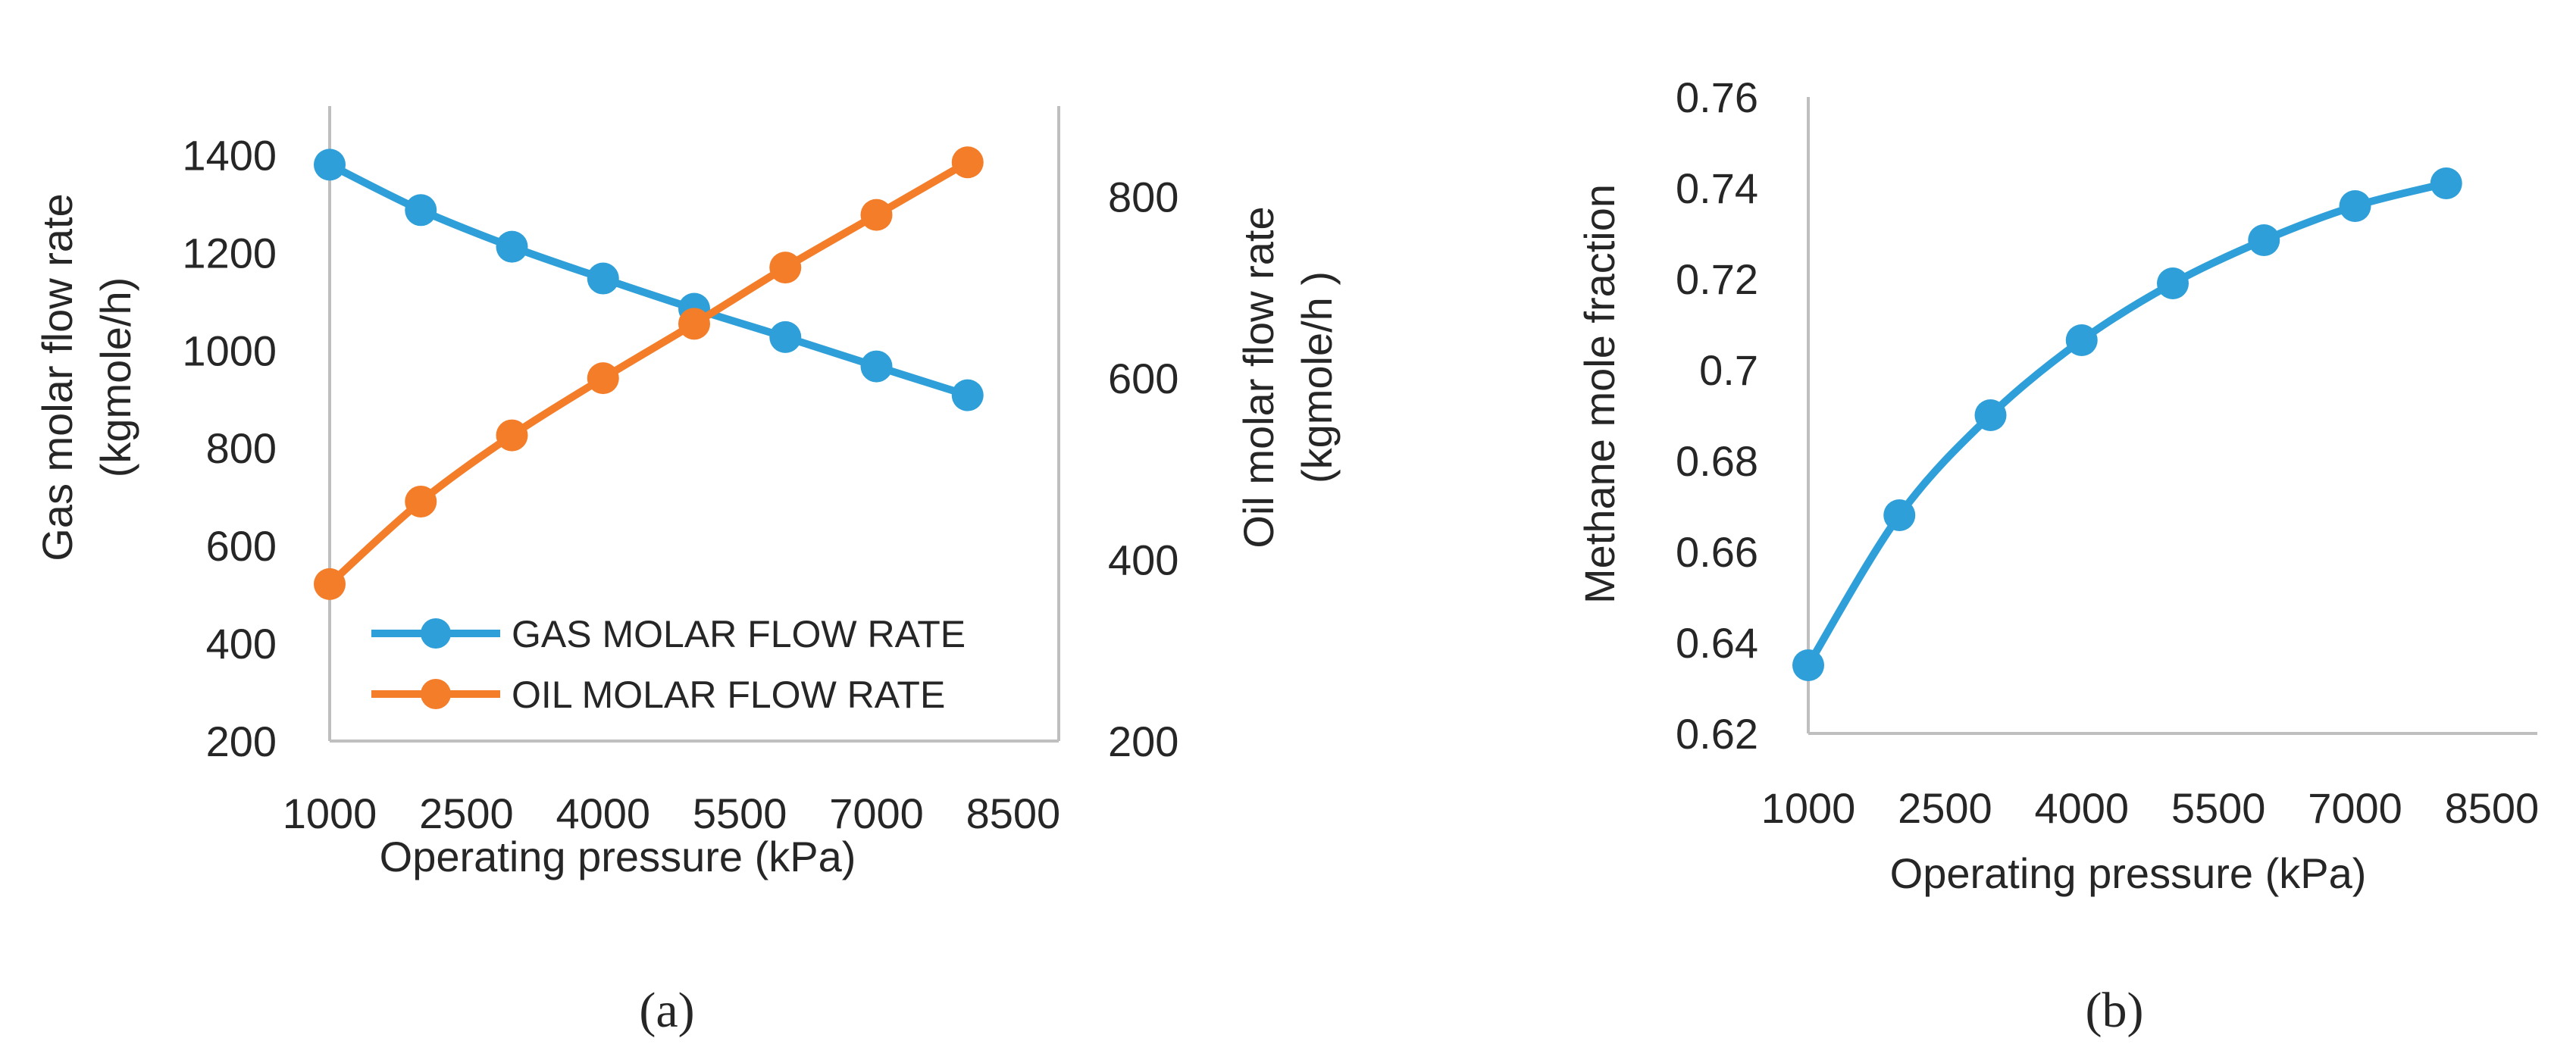 This screenshot has height=1060, width=2576. I want to click on panel-b-x-tick-labels: 1000 2500 4000 5500 7000 8500, so click(2150, 808).